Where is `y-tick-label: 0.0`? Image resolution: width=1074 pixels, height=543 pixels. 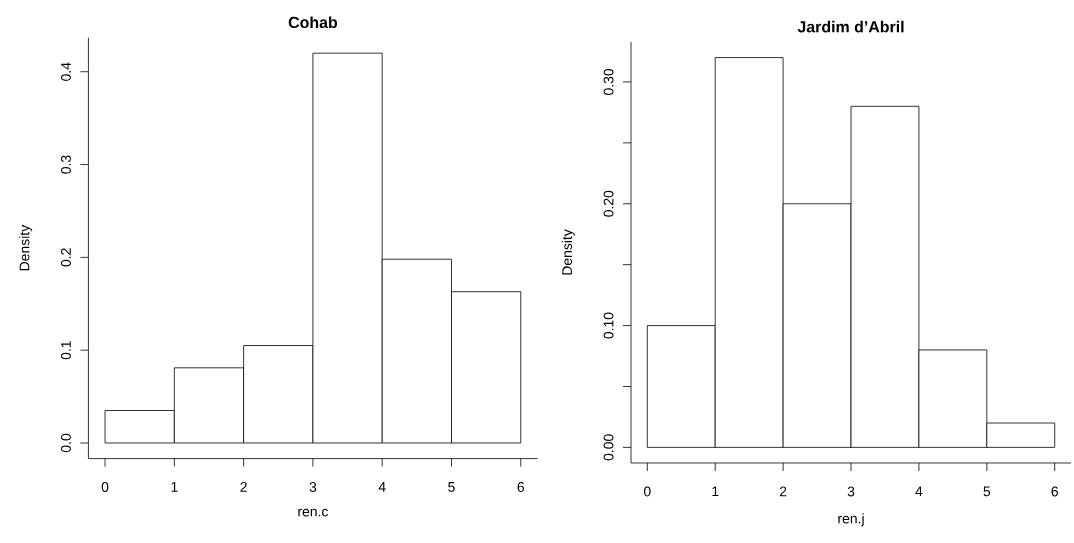
y-tick-label: 0.0 is located at coordinates (66, 443).